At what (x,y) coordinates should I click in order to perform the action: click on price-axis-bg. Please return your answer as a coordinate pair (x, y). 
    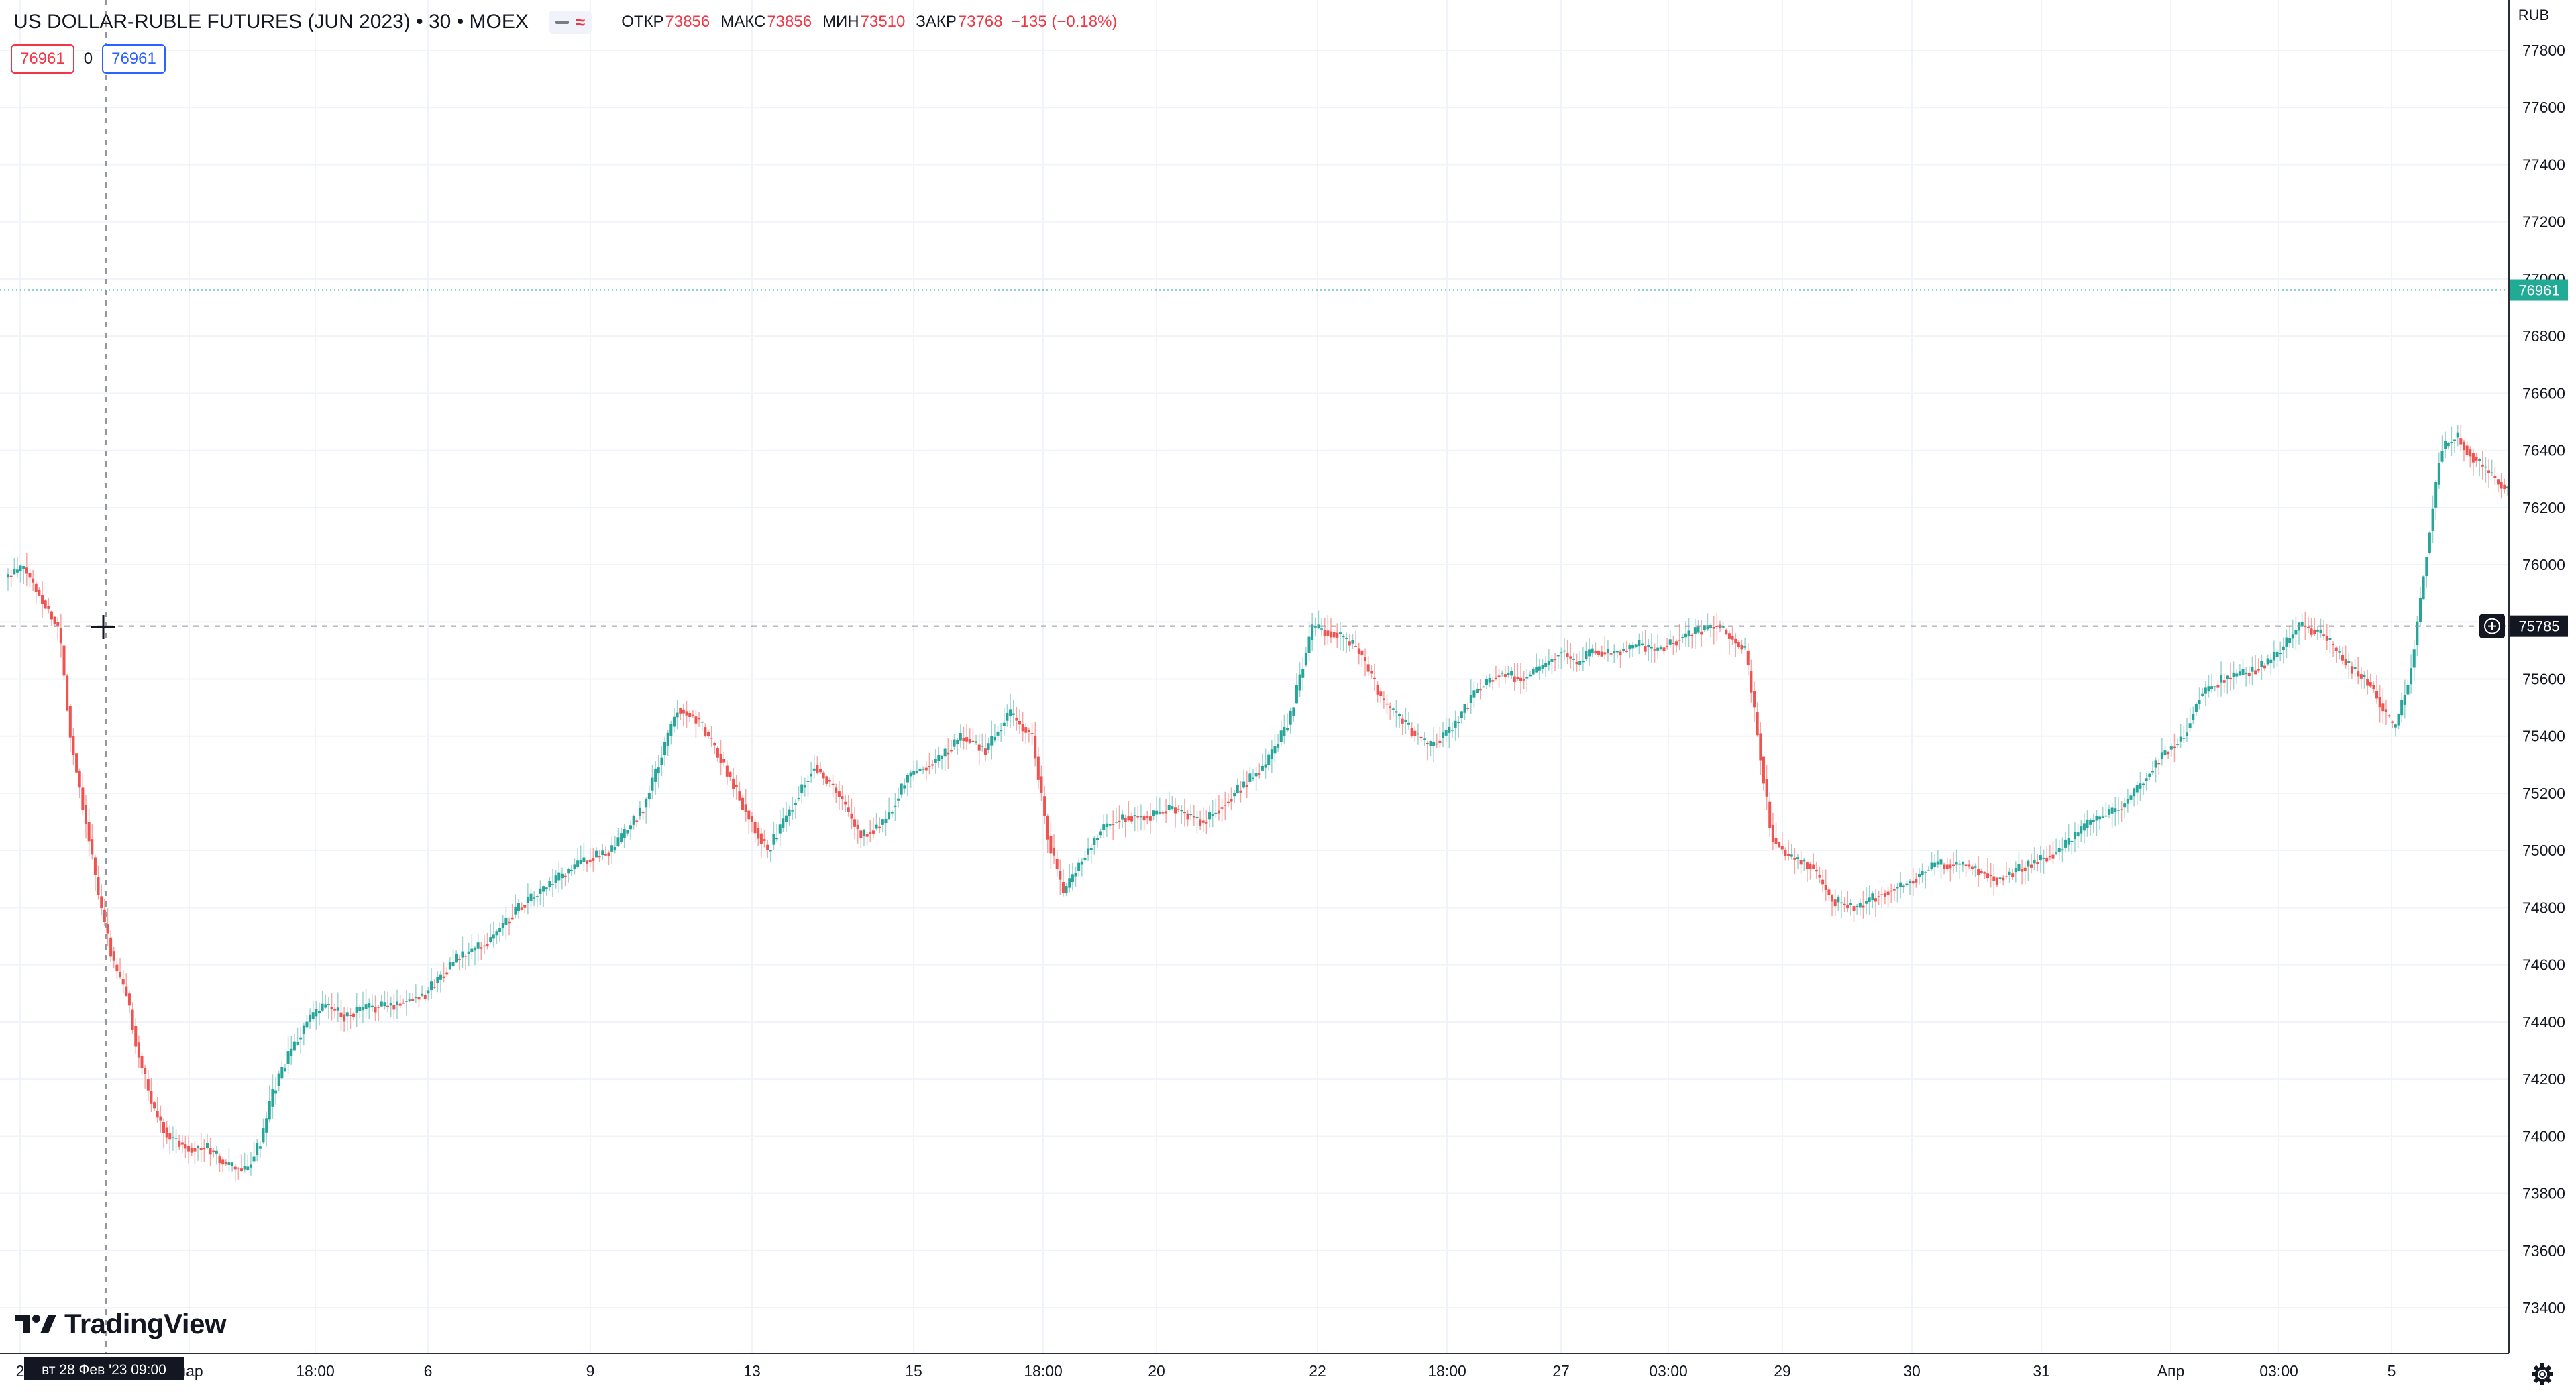
    Looking at the image, I should click on (2542, 697).